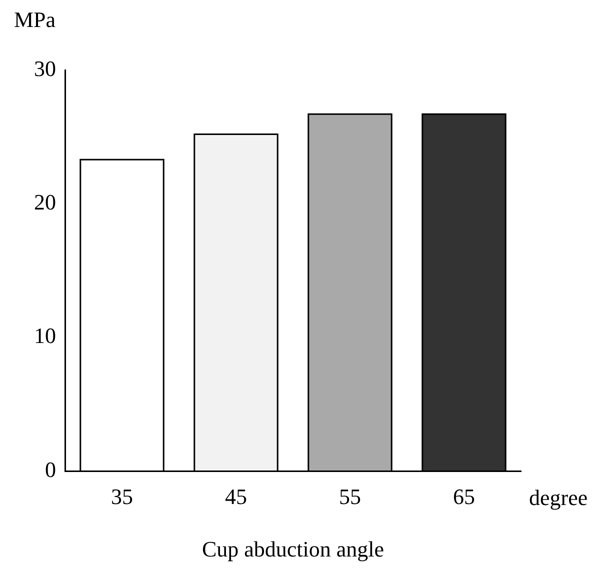  I want to click on x-tick-label: 65, so click(464, 497).